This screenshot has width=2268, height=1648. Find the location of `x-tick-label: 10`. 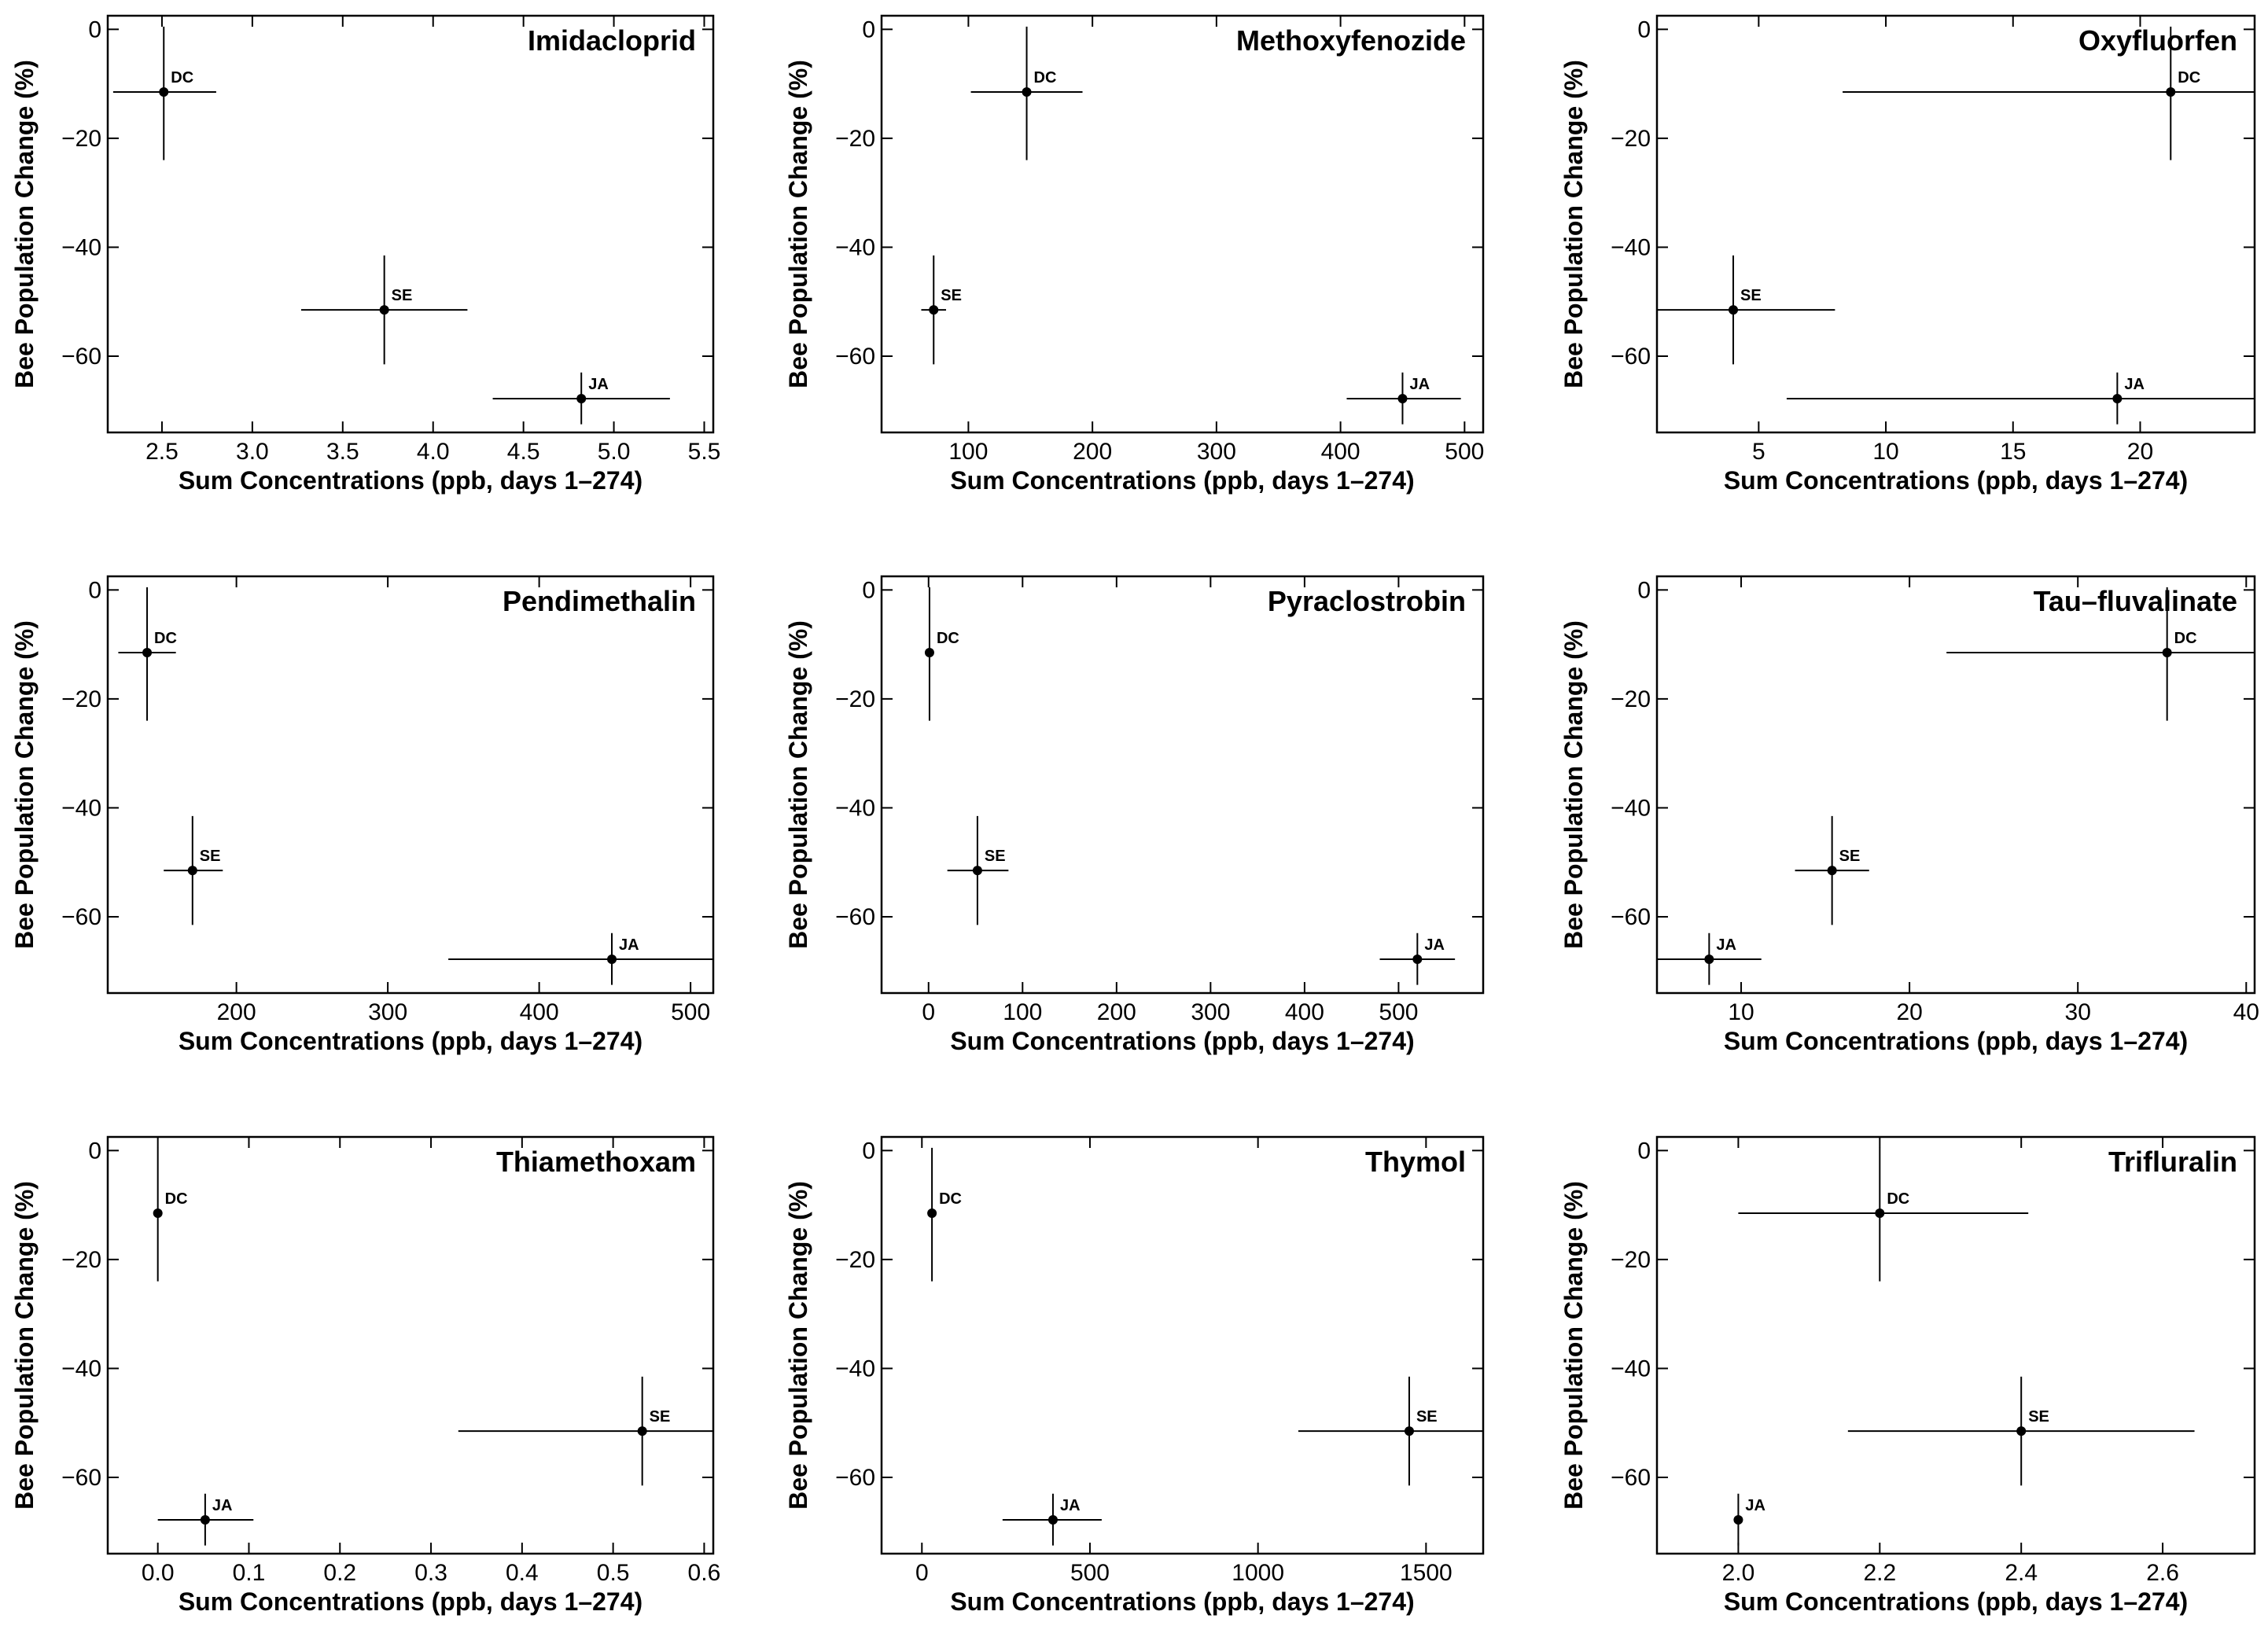

x-tick-label: 10 is located at coordinates (1741, 1012).